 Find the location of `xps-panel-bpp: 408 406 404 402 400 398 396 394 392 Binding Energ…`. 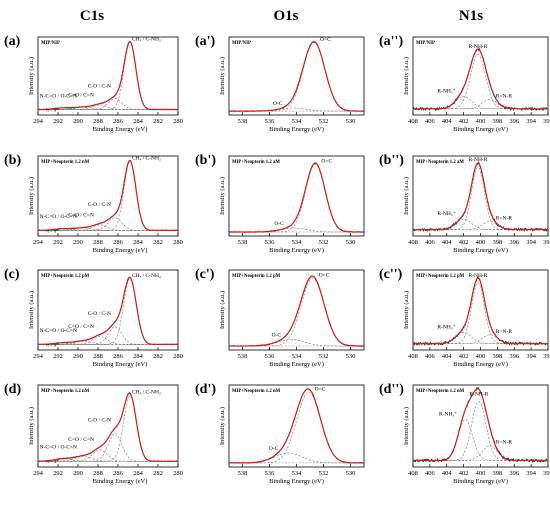

xps-panel-bpp: 408 406 404 402 400 398 396 394 392 Binding Energ… is located at coordinates (464, 203).